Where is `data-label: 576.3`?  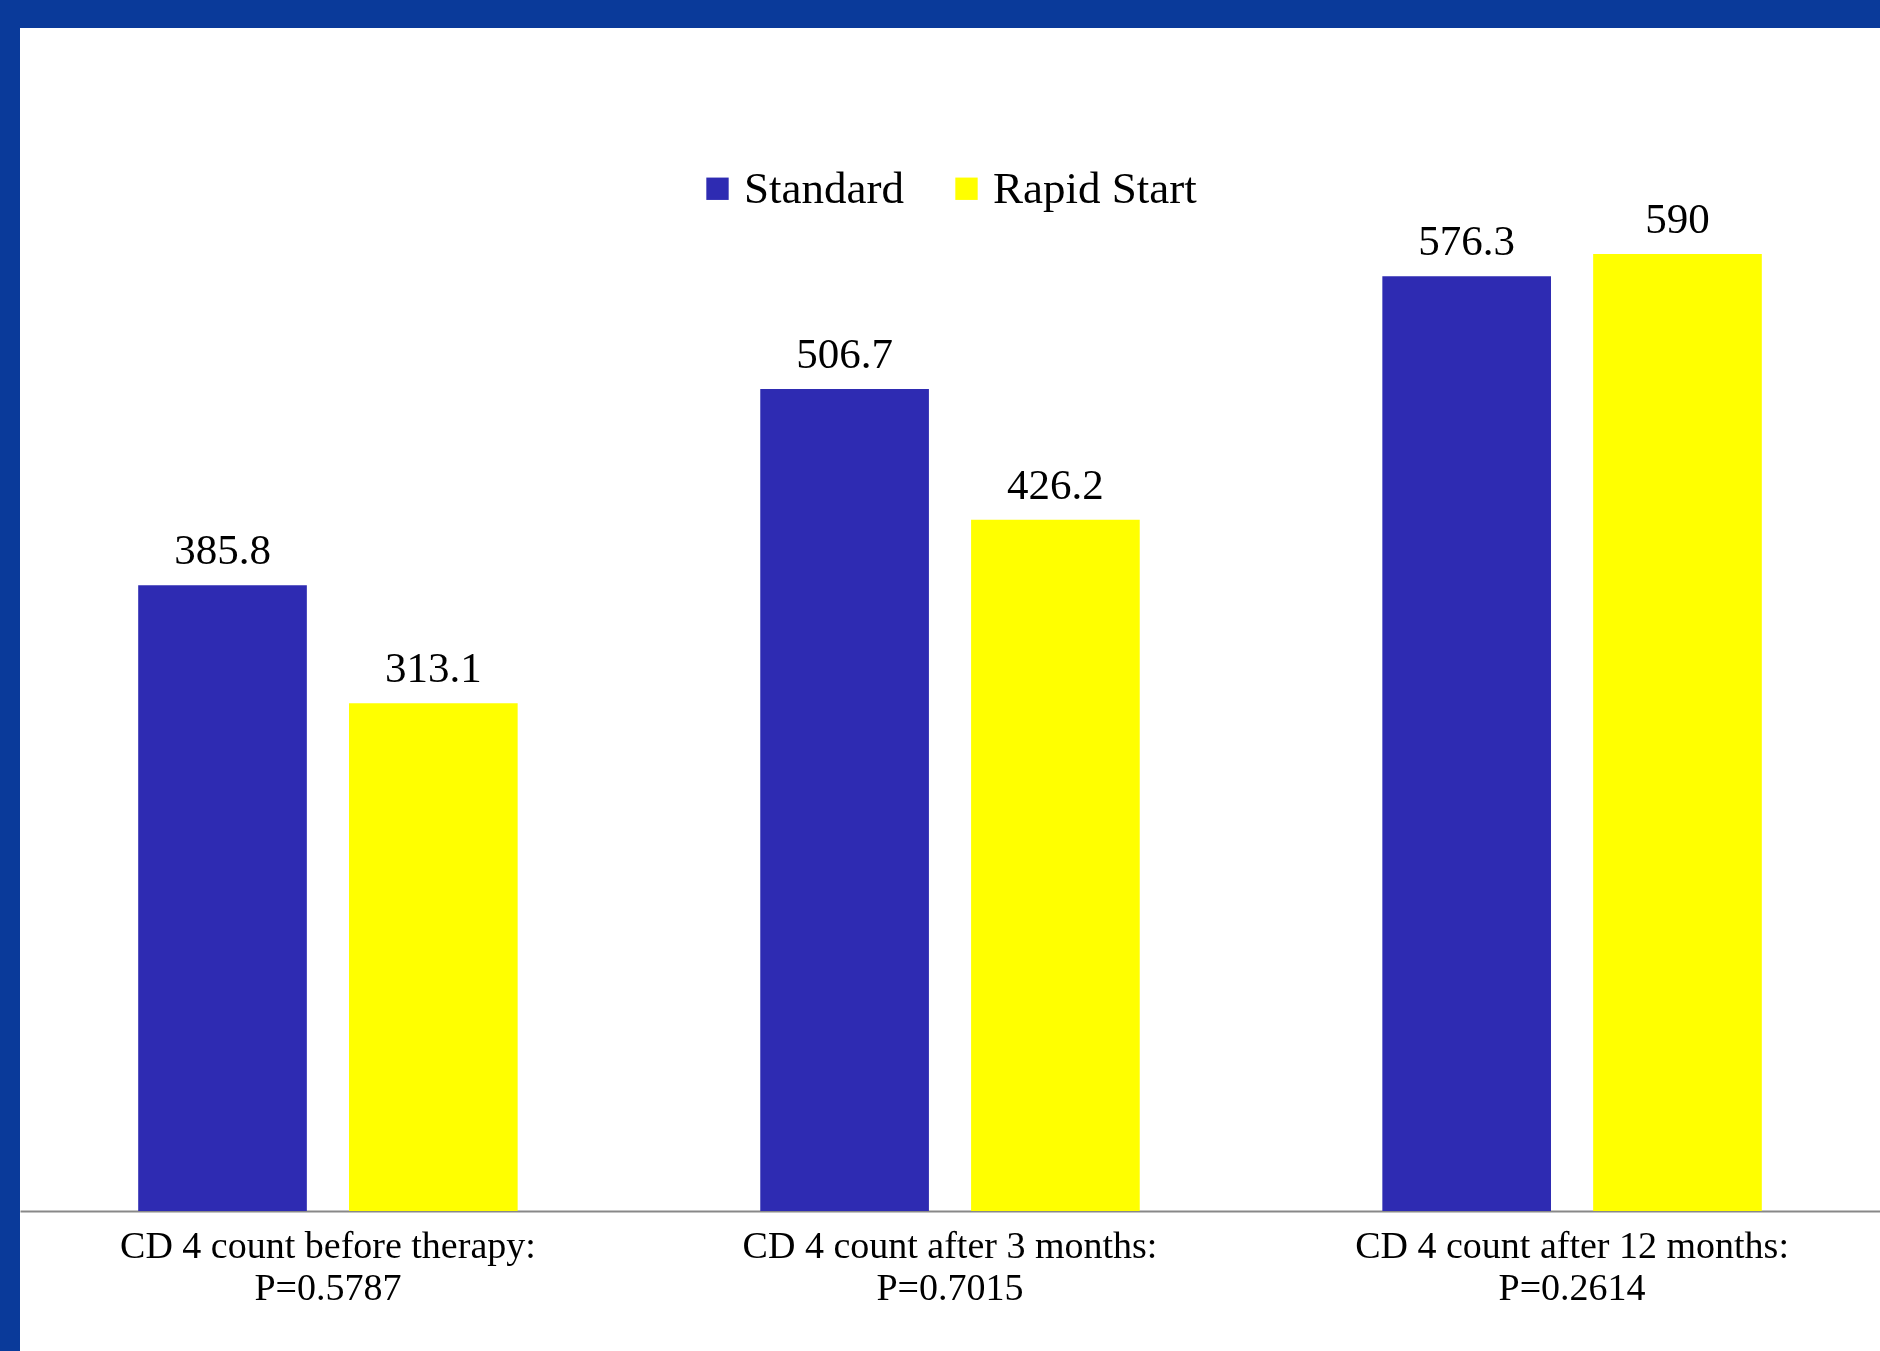
data-label: 576.3 is located at coordinates (1467, 241).